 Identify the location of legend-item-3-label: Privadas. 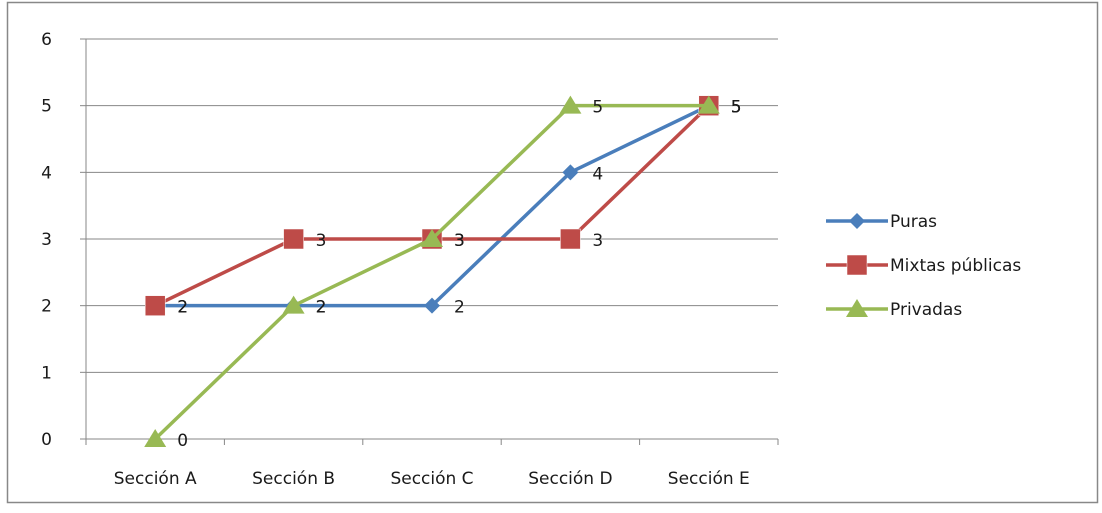
(926, 310).